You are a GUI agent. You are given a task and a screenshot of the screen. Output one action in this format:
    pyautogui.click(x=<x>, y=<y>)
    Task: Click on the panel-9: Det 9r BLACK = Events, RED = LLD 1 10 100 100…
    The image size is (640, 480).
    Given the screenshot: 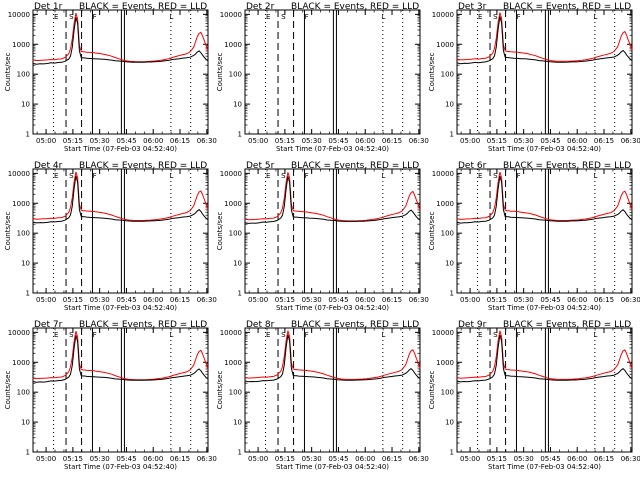 What is the action you would take?
    pyautogui.click(x=534, y=395)
    